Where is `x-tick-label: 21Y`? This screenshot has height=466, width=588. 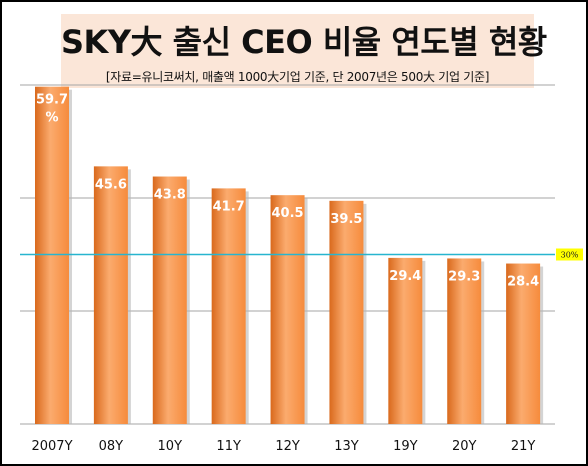
x-tick-label: 21Y is located at coordinates (523, 446).